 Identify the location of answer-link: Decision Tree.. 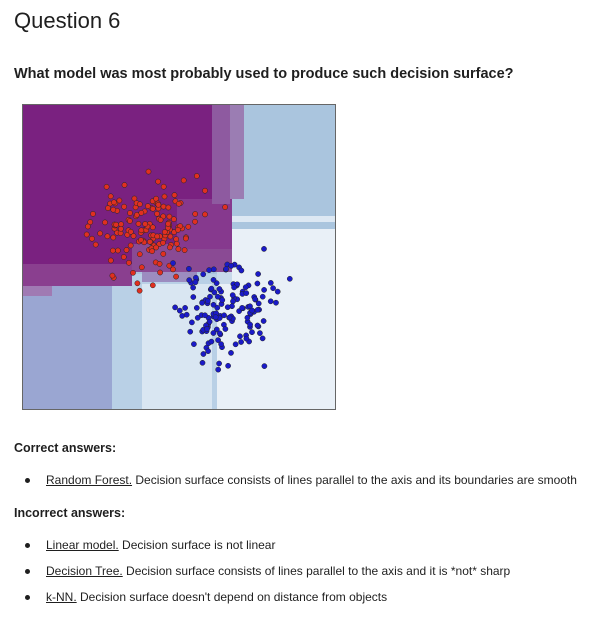
(84, 571).